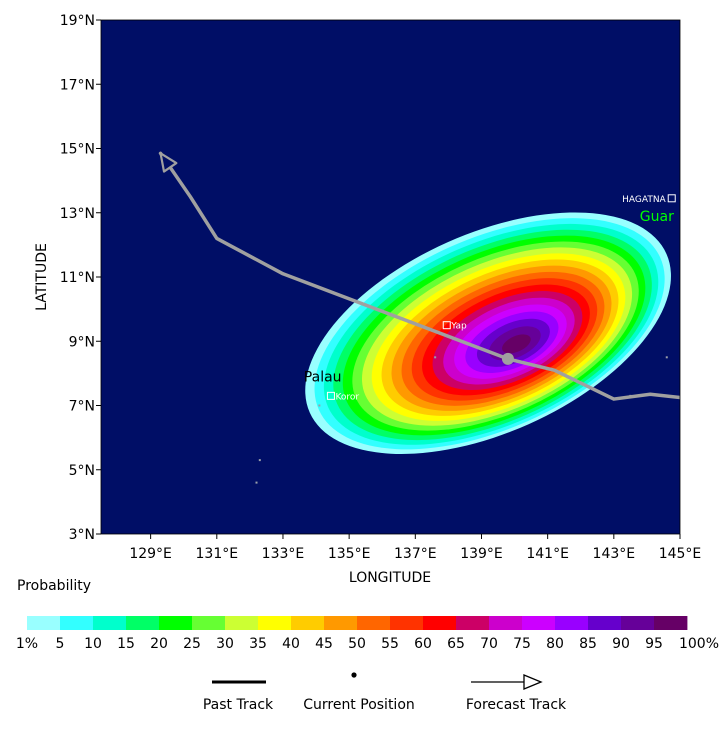 The image size is (720, 745). What do you see at coordinates (330, 395) in the screenshot?
I see `place-marker-koror` at bounding box center [330, 395].